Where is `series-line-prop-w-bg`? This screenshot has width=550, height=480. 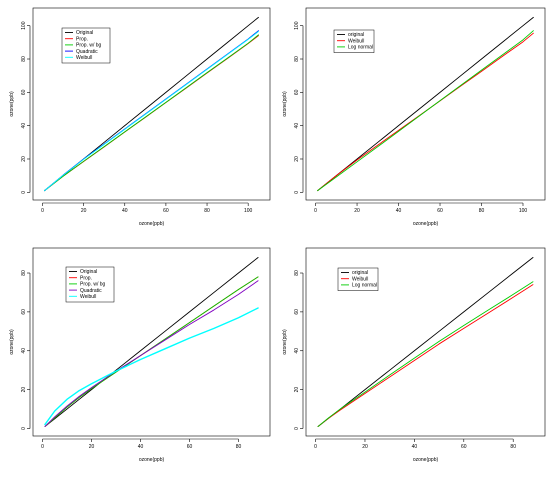
series-line-prop-w-bg is located at coordinates (151, 113).